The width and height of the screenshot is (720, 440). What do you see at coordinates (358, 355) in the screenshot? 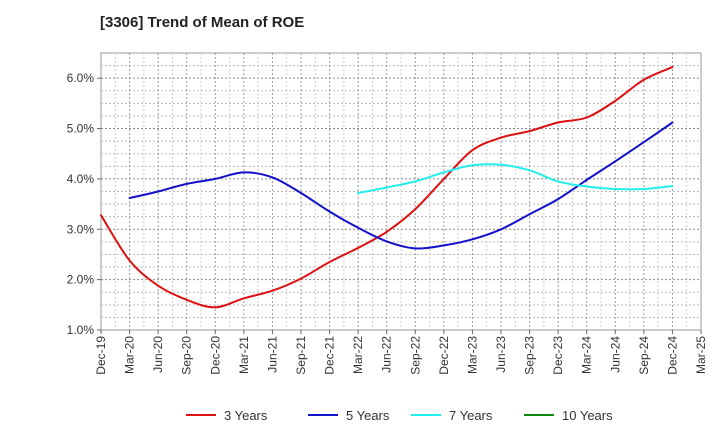
I see `x-tick-label: Mar-22` at bounding box center [358, 355].